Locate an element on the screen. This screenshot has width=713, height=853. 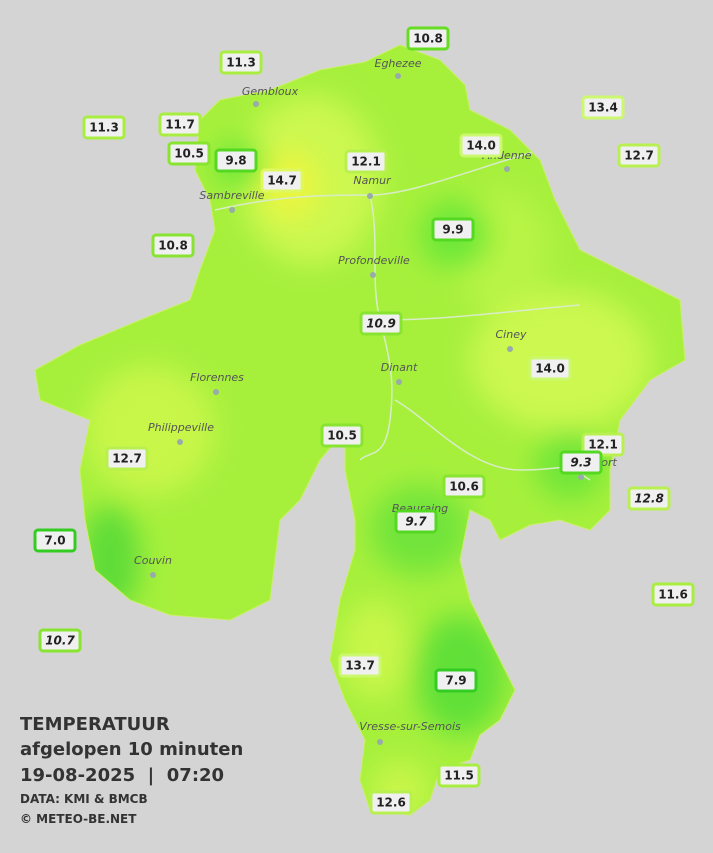
city-label: Sambreville is located at coordinates (231, 195).